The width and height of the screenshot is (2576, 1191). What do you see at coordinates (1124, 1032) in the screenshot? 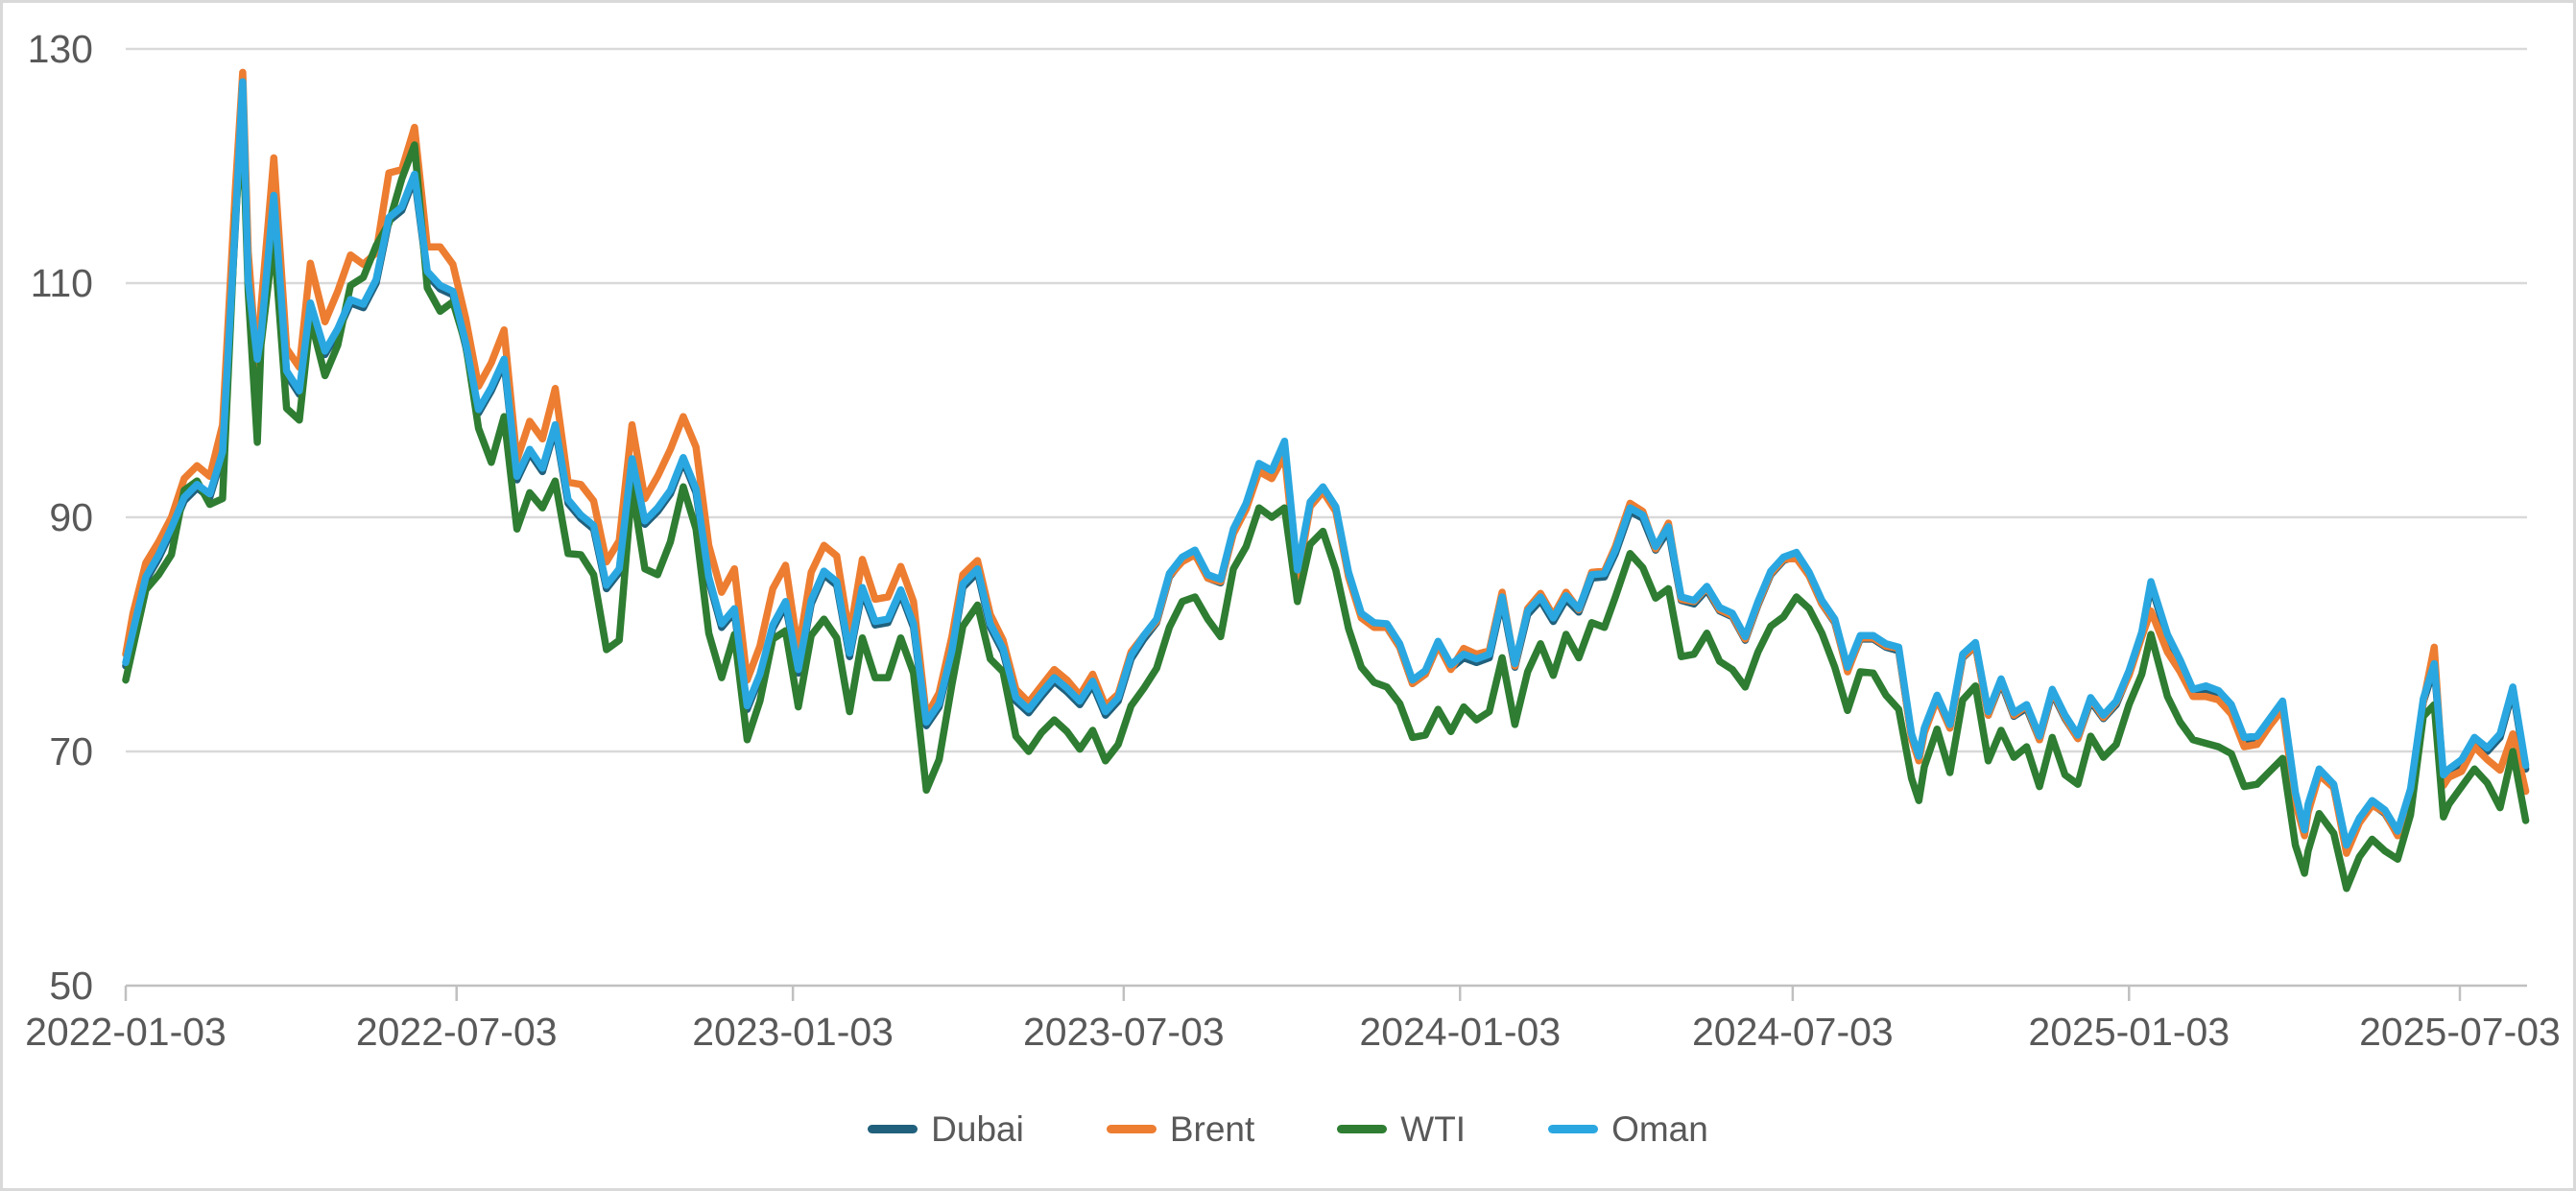
I see `x-axis-tick-label: 2023-07-03` at bounding box center [1124, 1032].